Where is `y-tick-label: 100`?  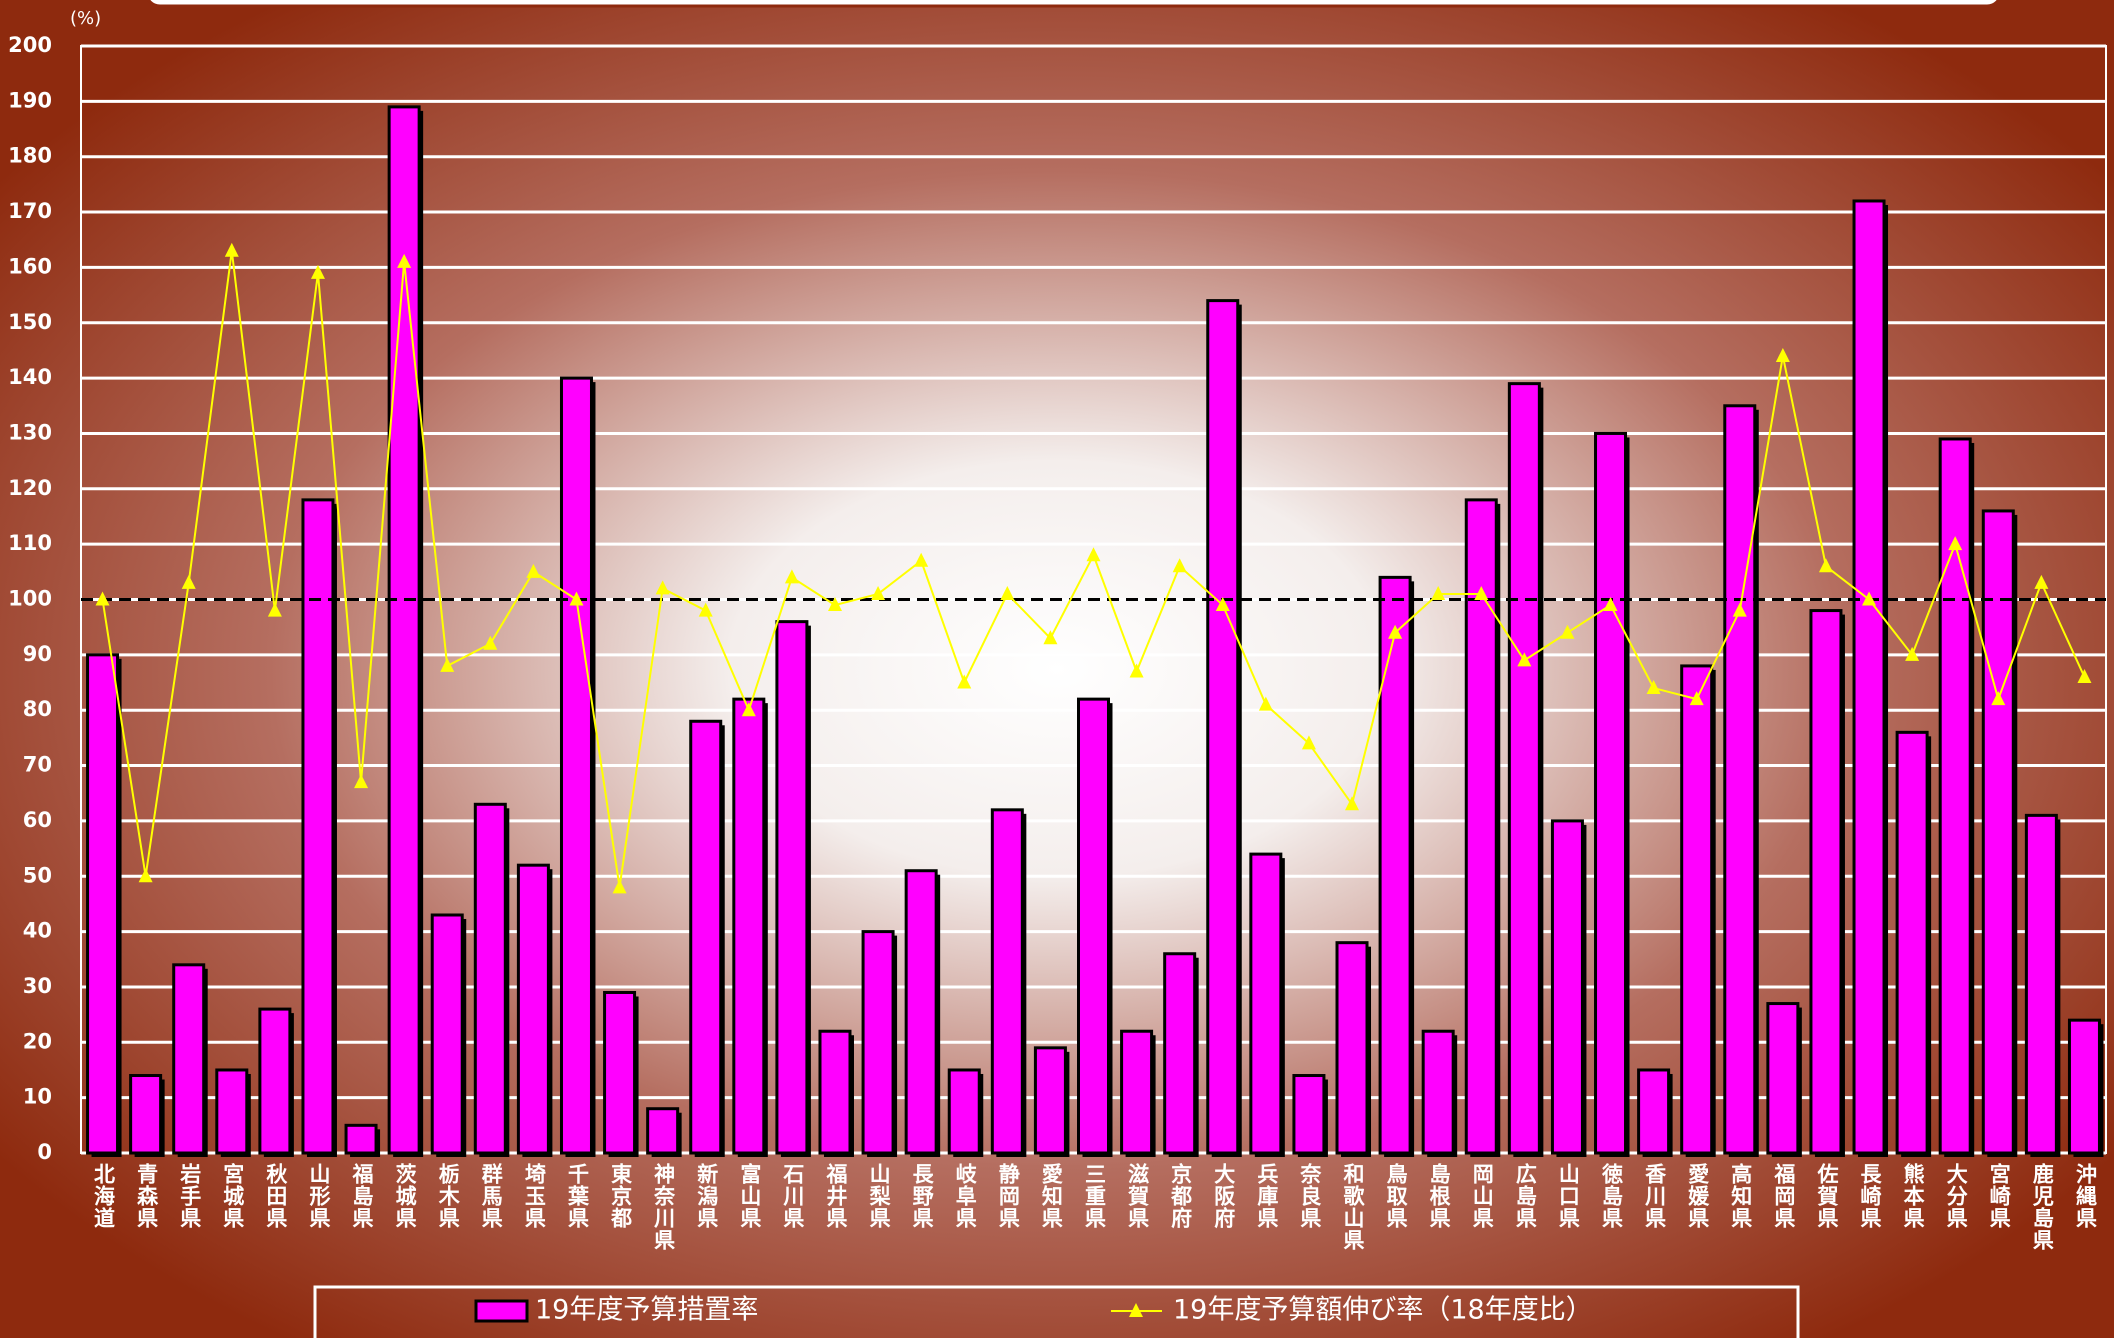
y-tick-label: 100 is located at coordinates (30, 599).